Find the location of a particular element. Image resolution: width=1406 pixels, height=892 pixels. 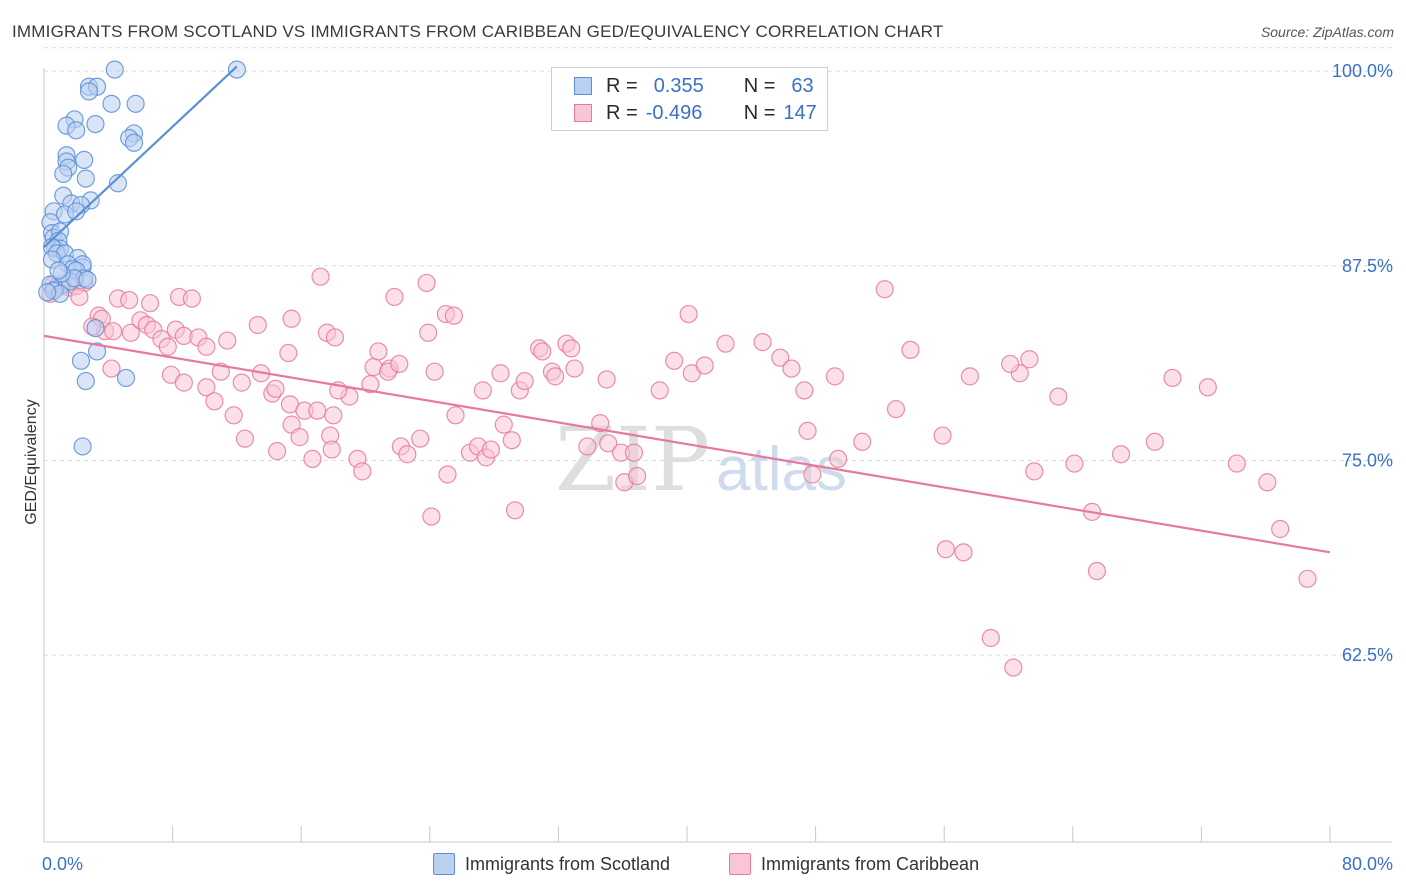

r-label: R = is located at coordinates (622, 85).